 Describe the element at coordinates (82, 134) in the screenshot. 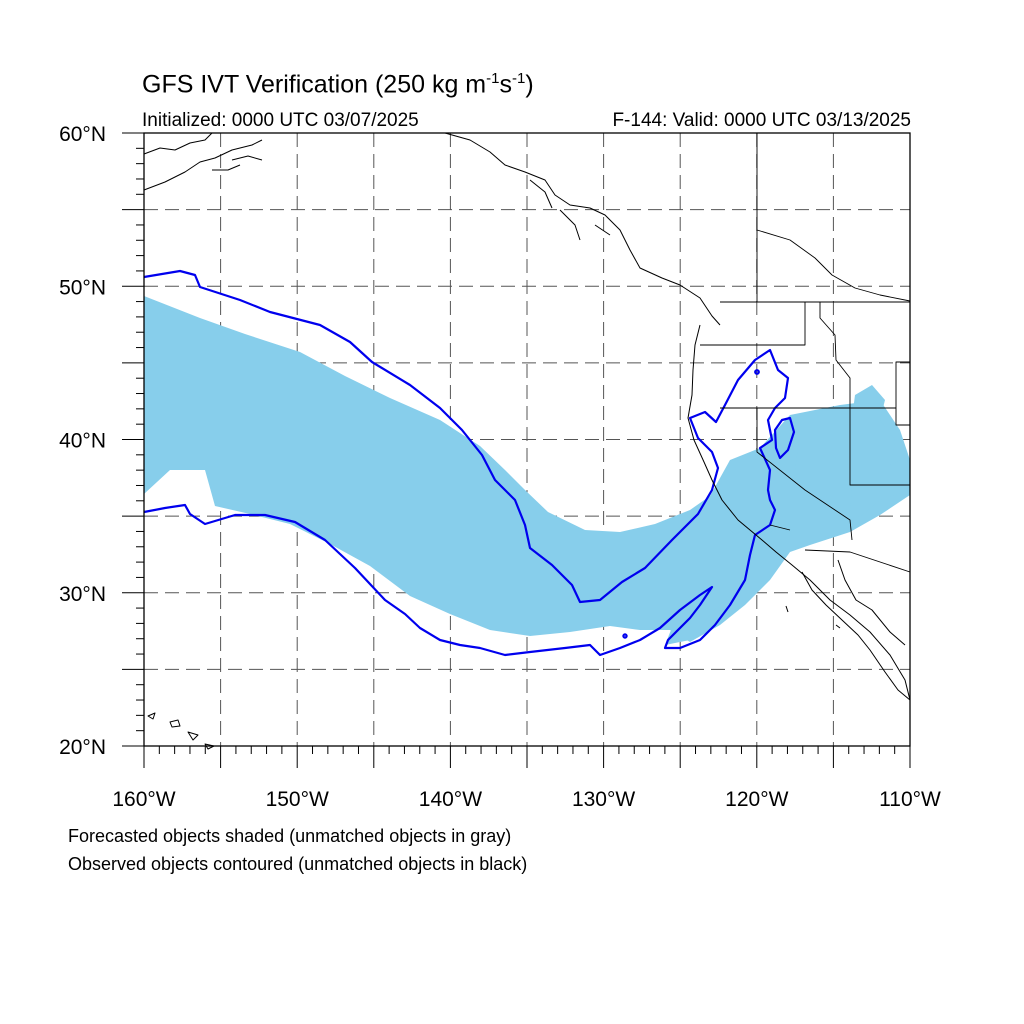

I see `lat-tick-label: 60°N` at that location.